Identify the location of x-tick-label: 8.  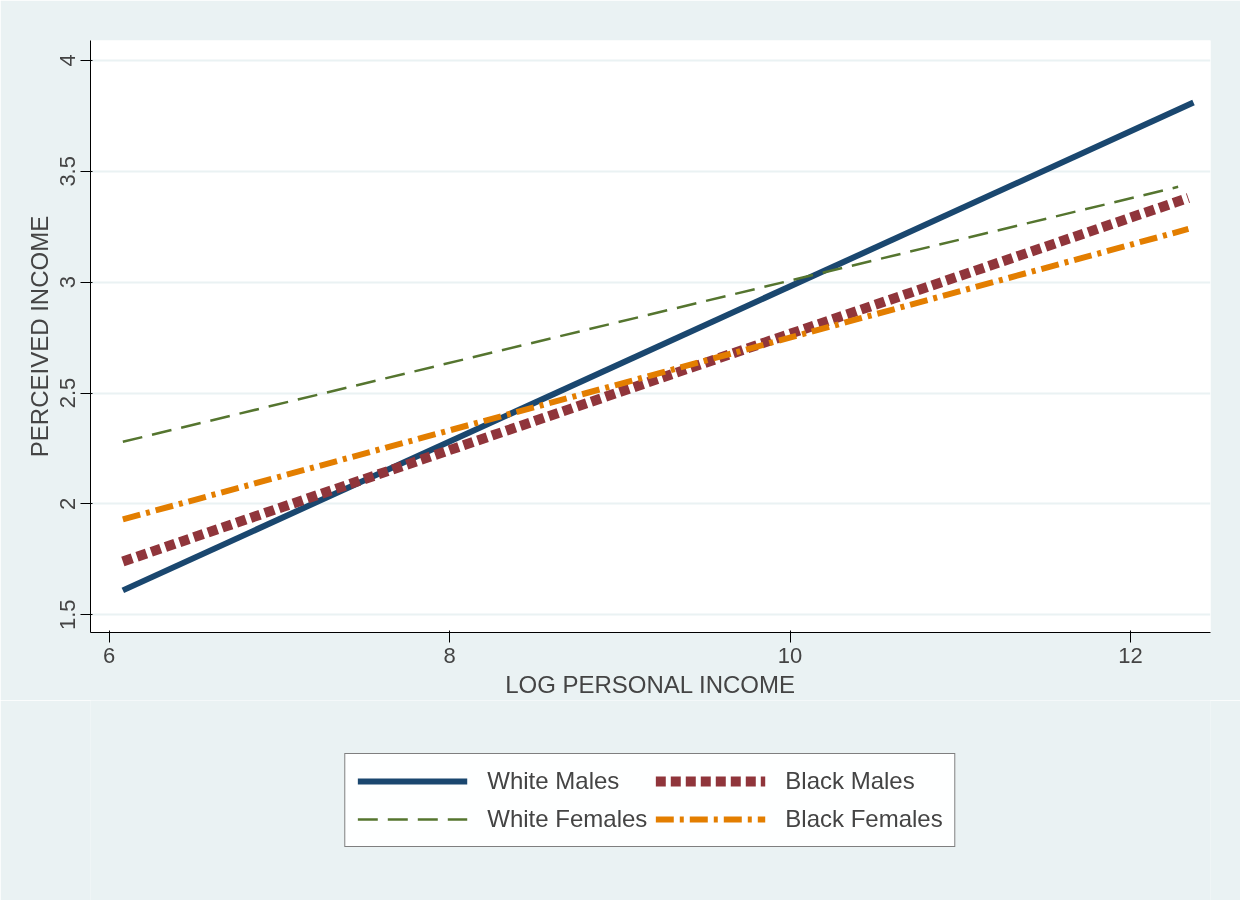
(449, 655).